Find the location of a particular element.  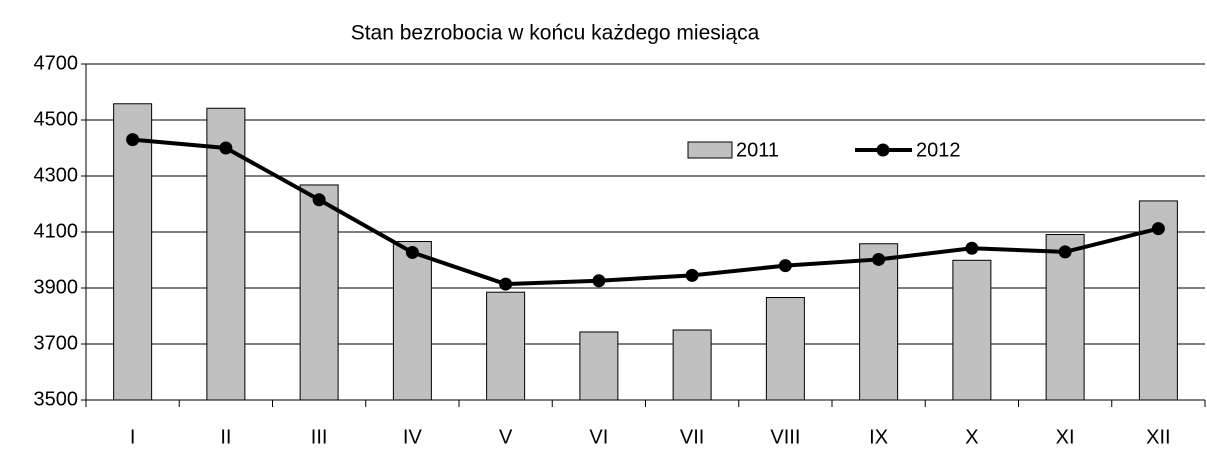

legend-label: 2012 is located at coordinates (938, 150).